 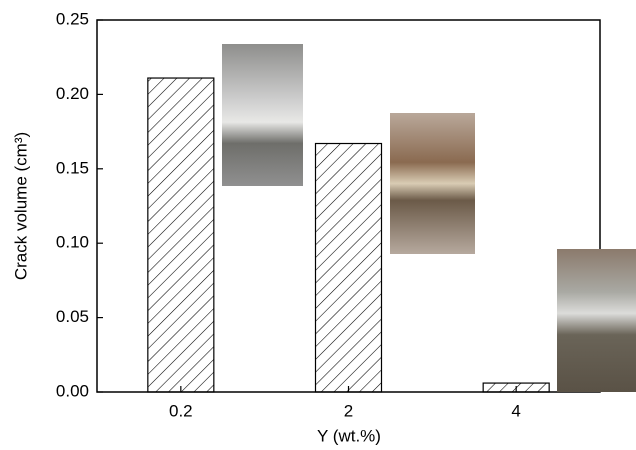 What do you see at coordinates (515, 410) in the screenshot?
I see `x-tick-label: 4` at bounding box center [515, 410].